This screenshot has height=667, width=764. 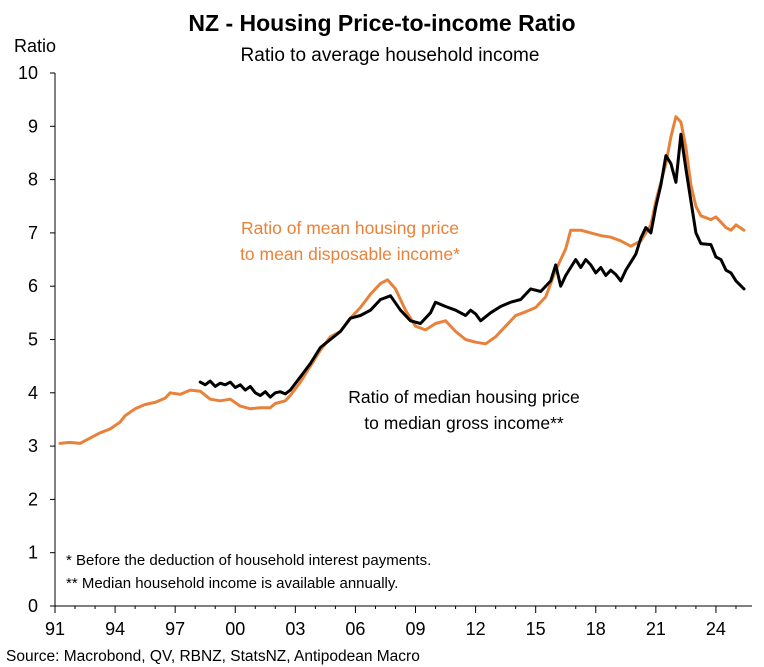 What do you see at coordinates (33, 553) in the screenshot?
I see `y-tick-label: 1` at bounding box center [33, 553].